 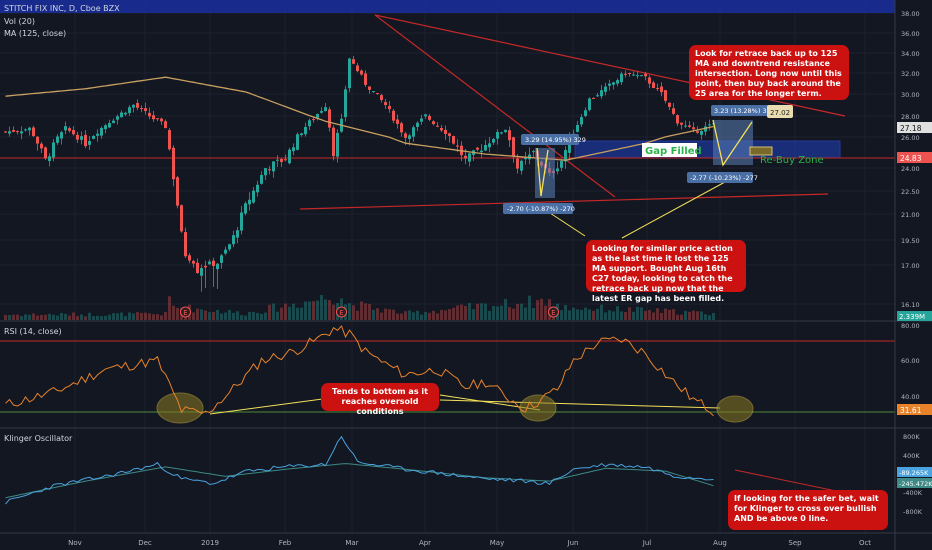 What do you see at coordinates (910, 305) in the screenshot?
I see `price-tick-12: 16.10` at bounding box center [910, 305].